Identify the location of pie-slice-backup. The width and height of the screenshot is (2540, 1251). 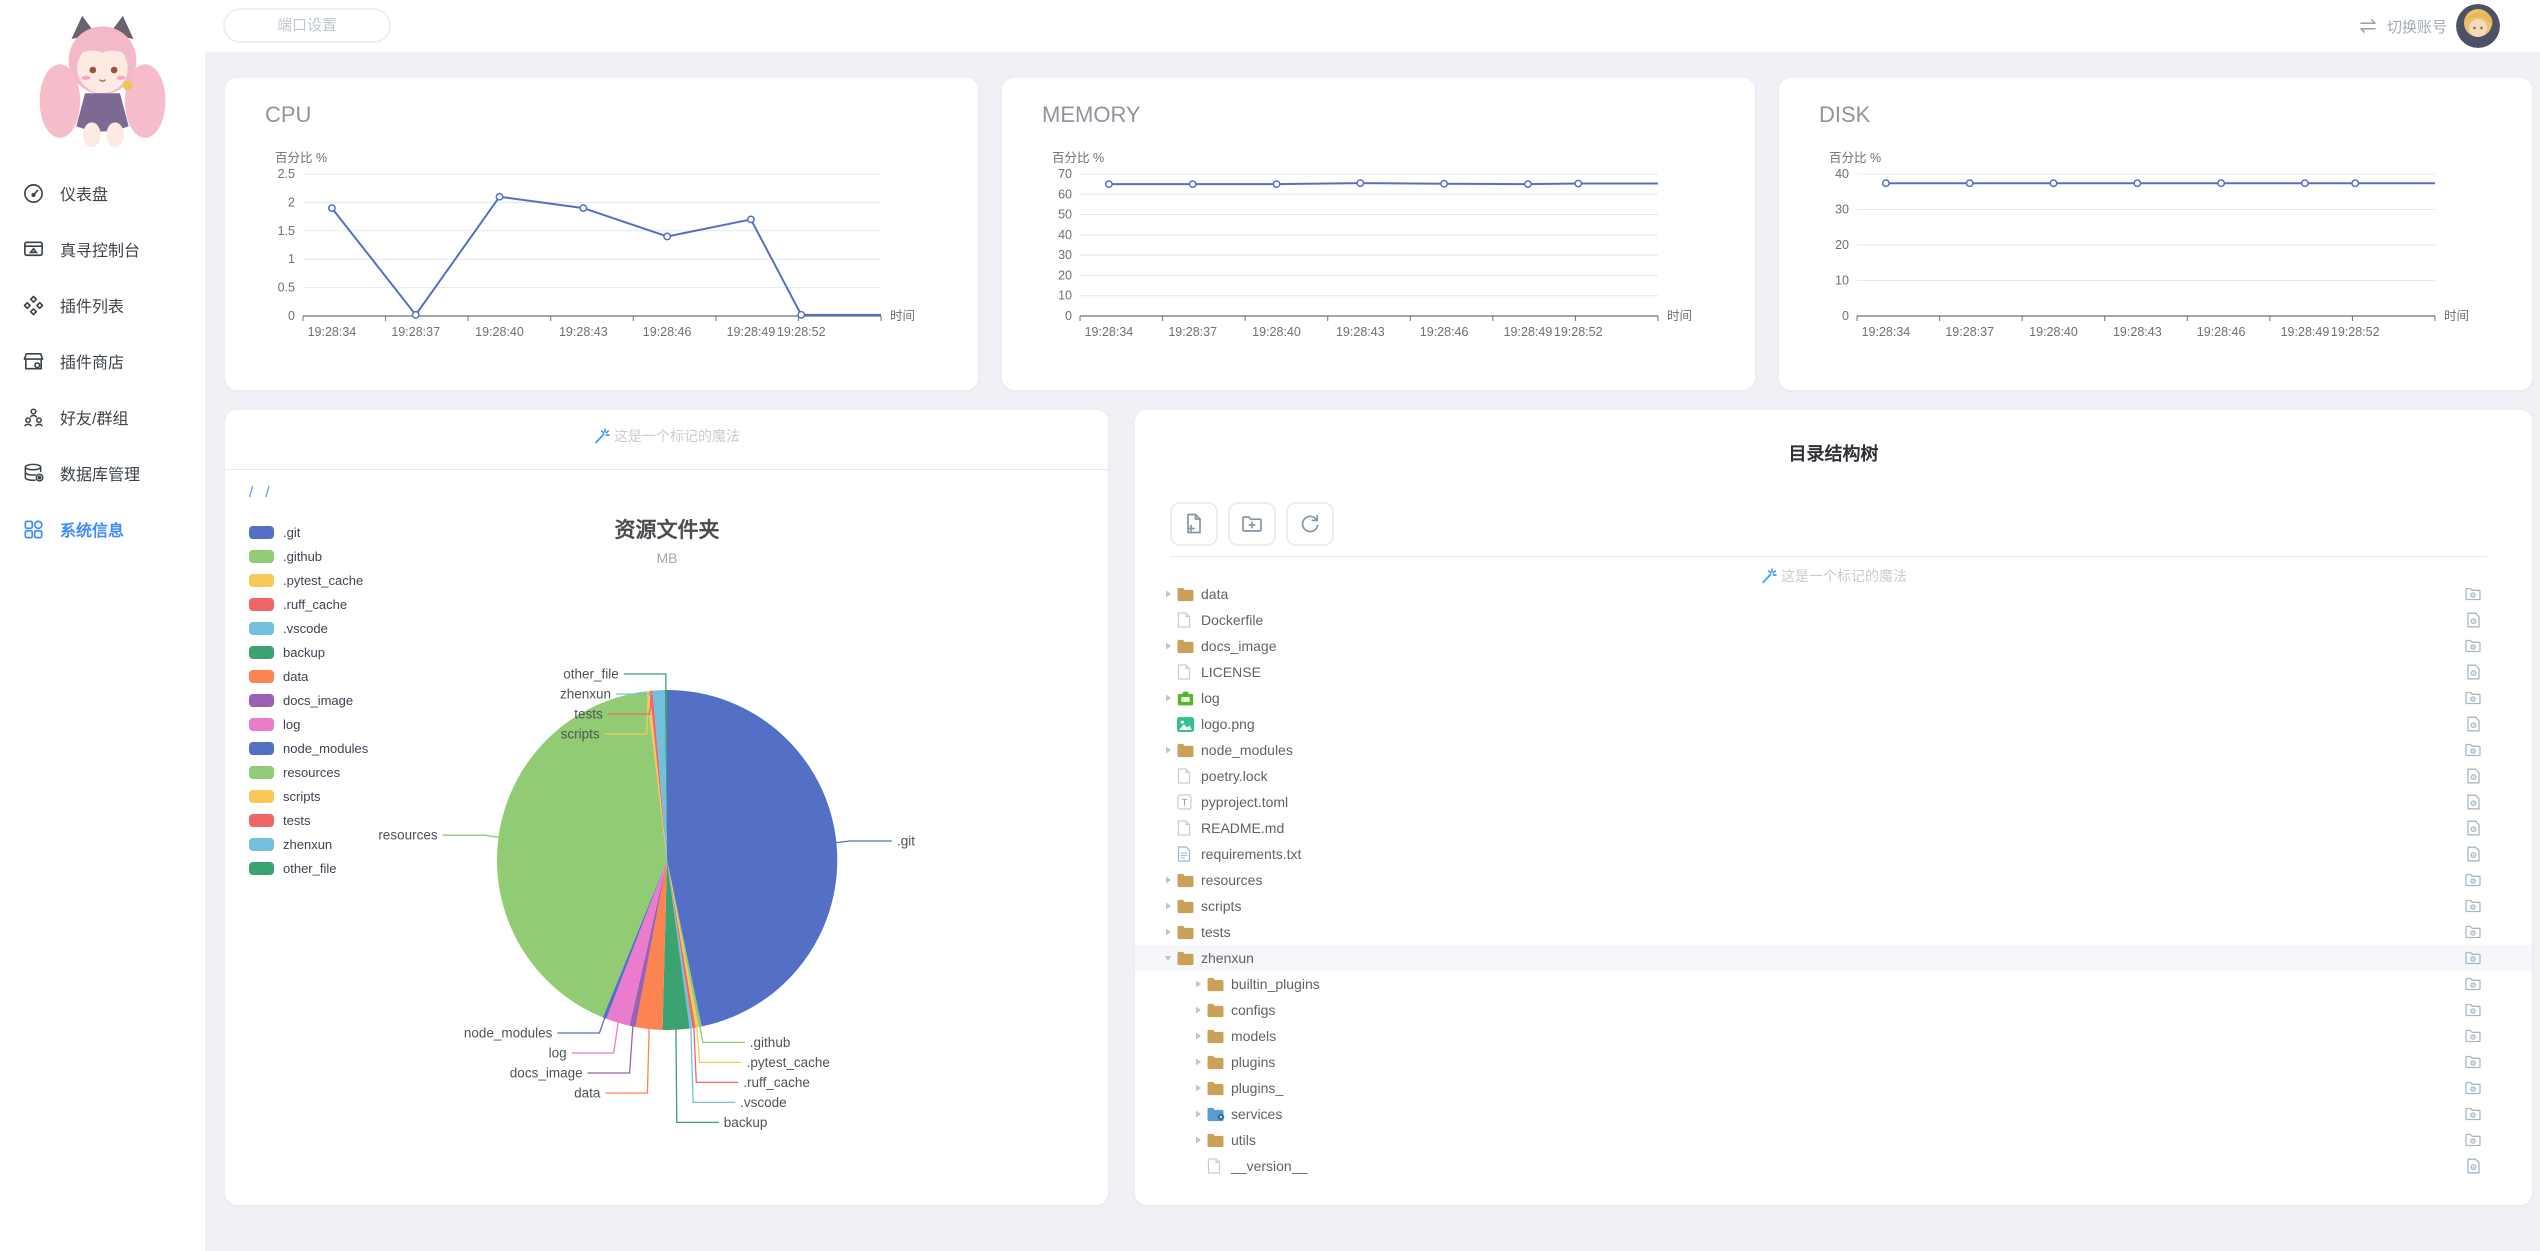
(676, 945).